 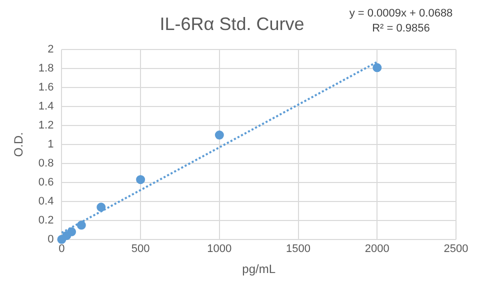 What do you see at coordinates (377, 249) in the screenshot?
I see `x-tick-label: 2000` at bounding box center [377, 249].